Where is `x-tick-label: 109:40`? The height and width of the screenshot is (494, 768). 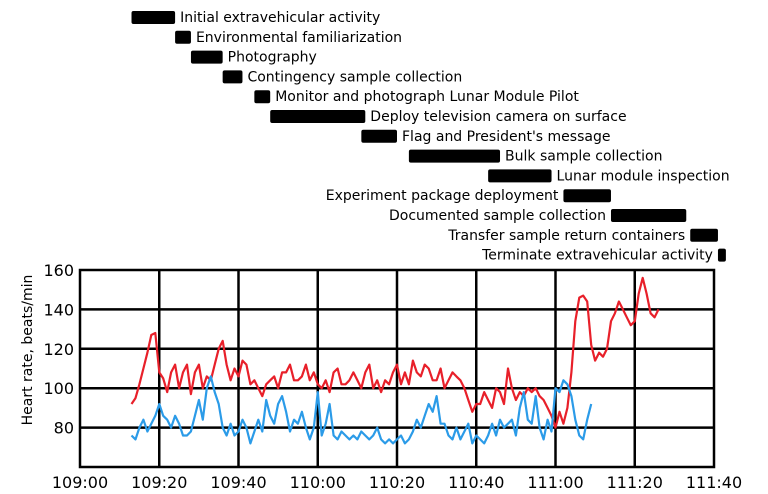 x-tick-label: 109:40 is located at coordinates (238, 482).